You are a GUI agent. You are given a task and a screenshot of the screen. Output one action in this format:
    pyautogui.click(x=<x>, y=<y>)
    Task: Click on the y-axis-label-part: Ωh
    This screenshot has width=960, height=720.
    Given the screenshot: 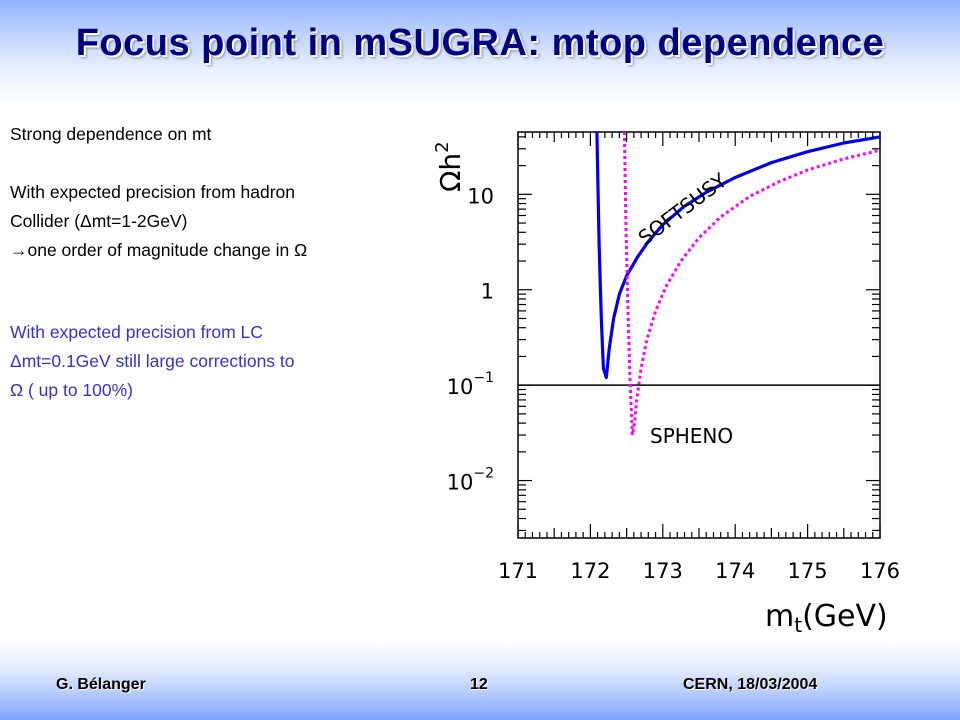 What is the action you would take?
    pyautogui.click(x=450, y=172)
    